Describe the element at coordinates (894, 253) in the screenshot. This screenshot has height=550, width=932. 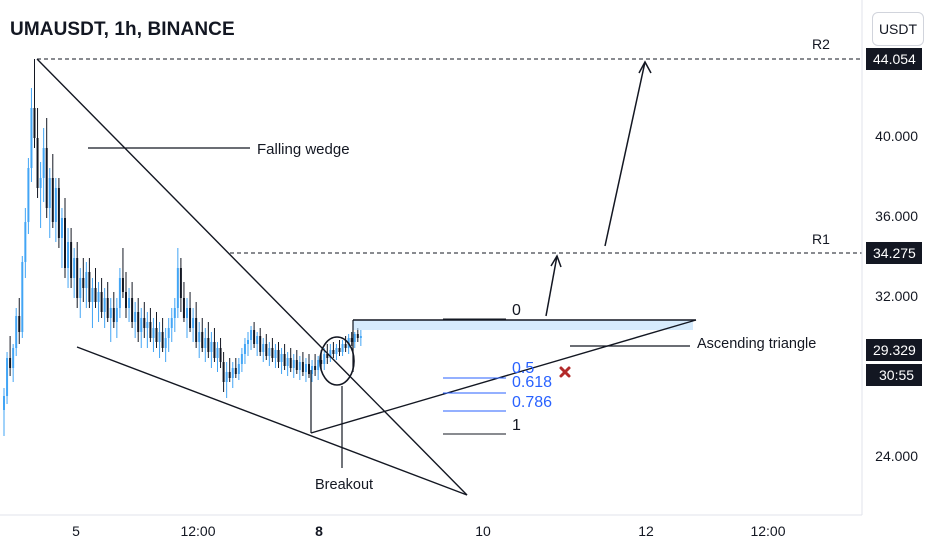
I see `price-label-r1-box` at that location.